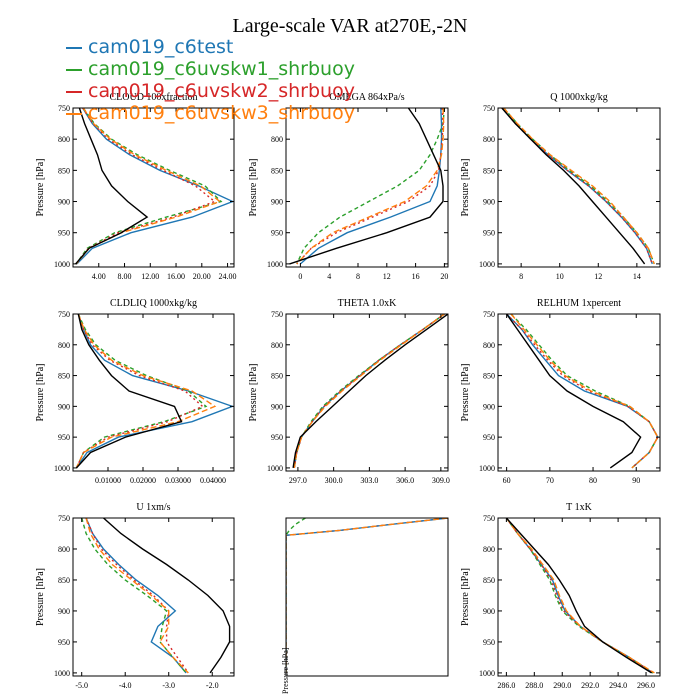 The width and height of the screenshot is (700, 700). Describe the element at coordinates (590, 685) in the screenshot. I see `x-tick-label: 292.0` at that location.